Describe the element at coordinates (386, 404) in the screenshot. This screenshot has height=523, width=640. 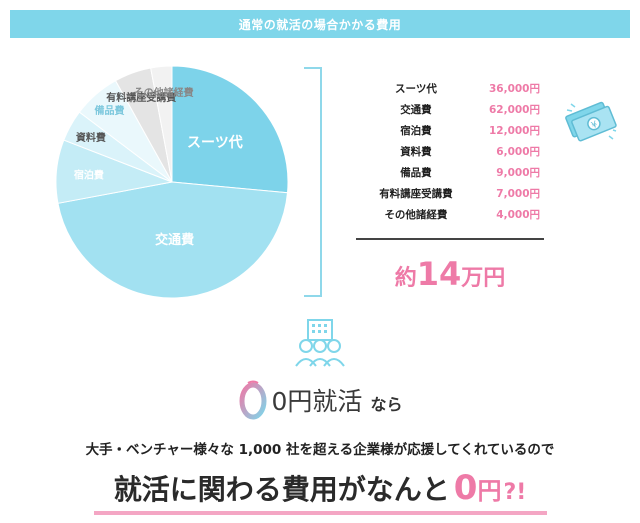
I see `brand-suffix: なら` at that location.